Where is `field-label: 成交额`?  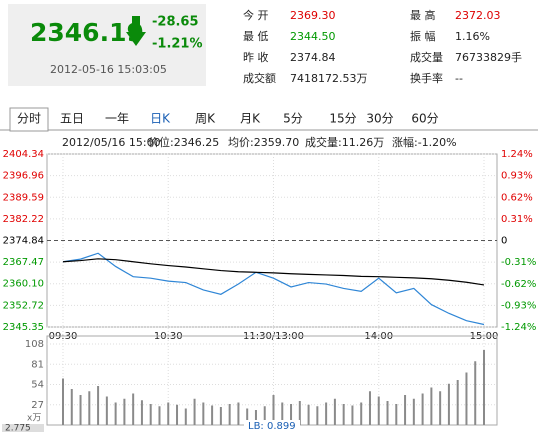 field-label: 成交额 is located at coordinates (259, 78).